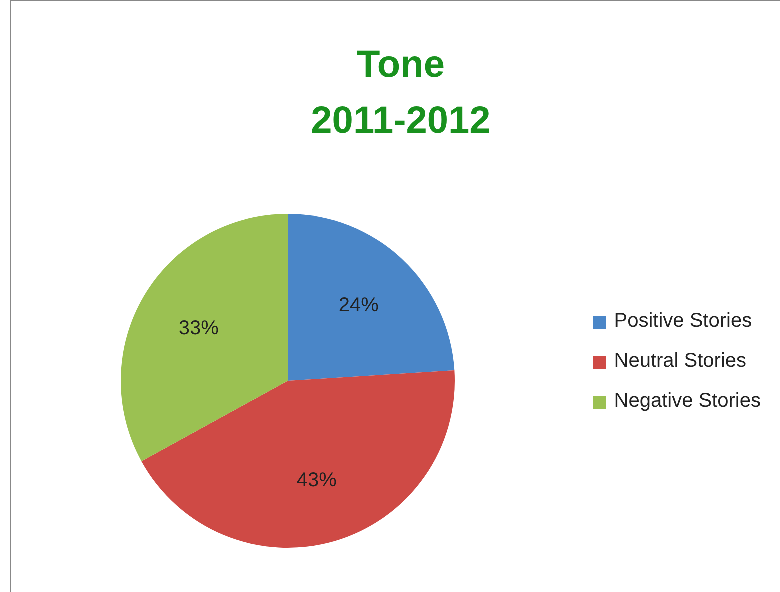  Describe the element at coordinates (359, 305) in the screenshot. I see `data-label: 24%` at that location.